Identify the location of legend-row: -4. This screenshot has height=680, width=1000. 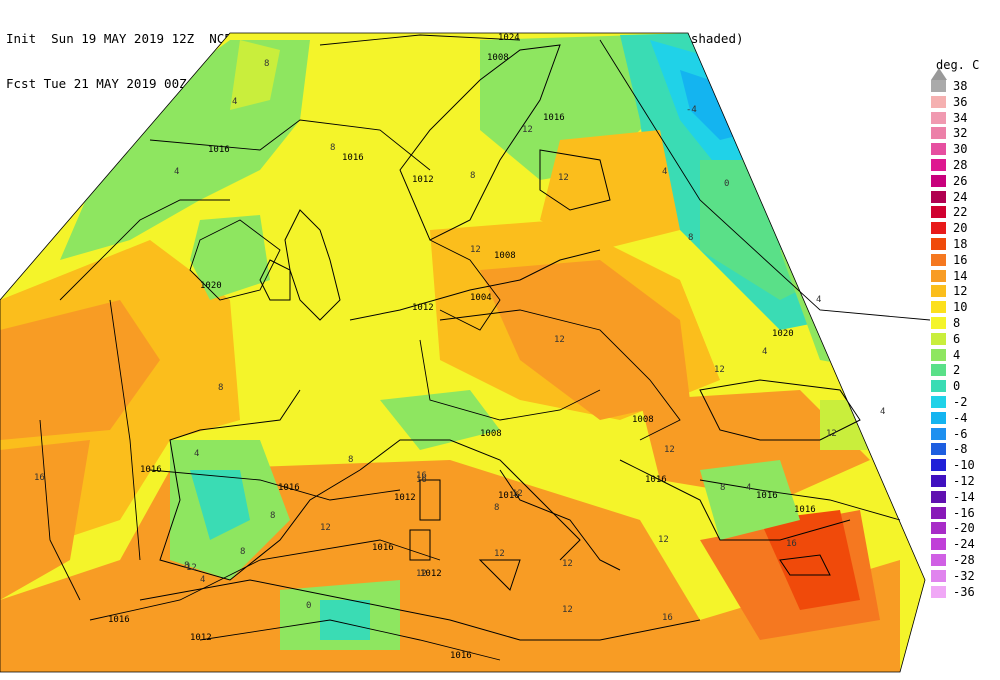
(965, 418).